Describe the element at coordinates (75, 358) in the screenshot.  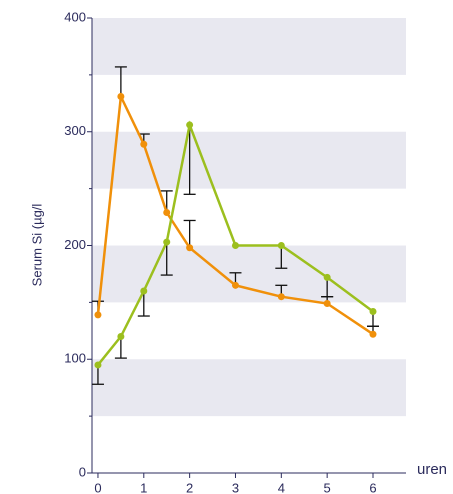
I see `y-tick-label: 100` at that location.